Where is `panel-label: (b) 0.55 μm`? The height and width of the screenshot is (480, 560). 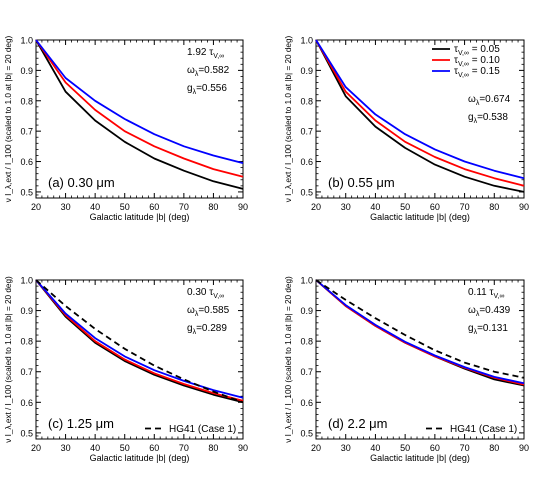
panel-label: (b) 0.55 μm is located at coordinates (361, 182).